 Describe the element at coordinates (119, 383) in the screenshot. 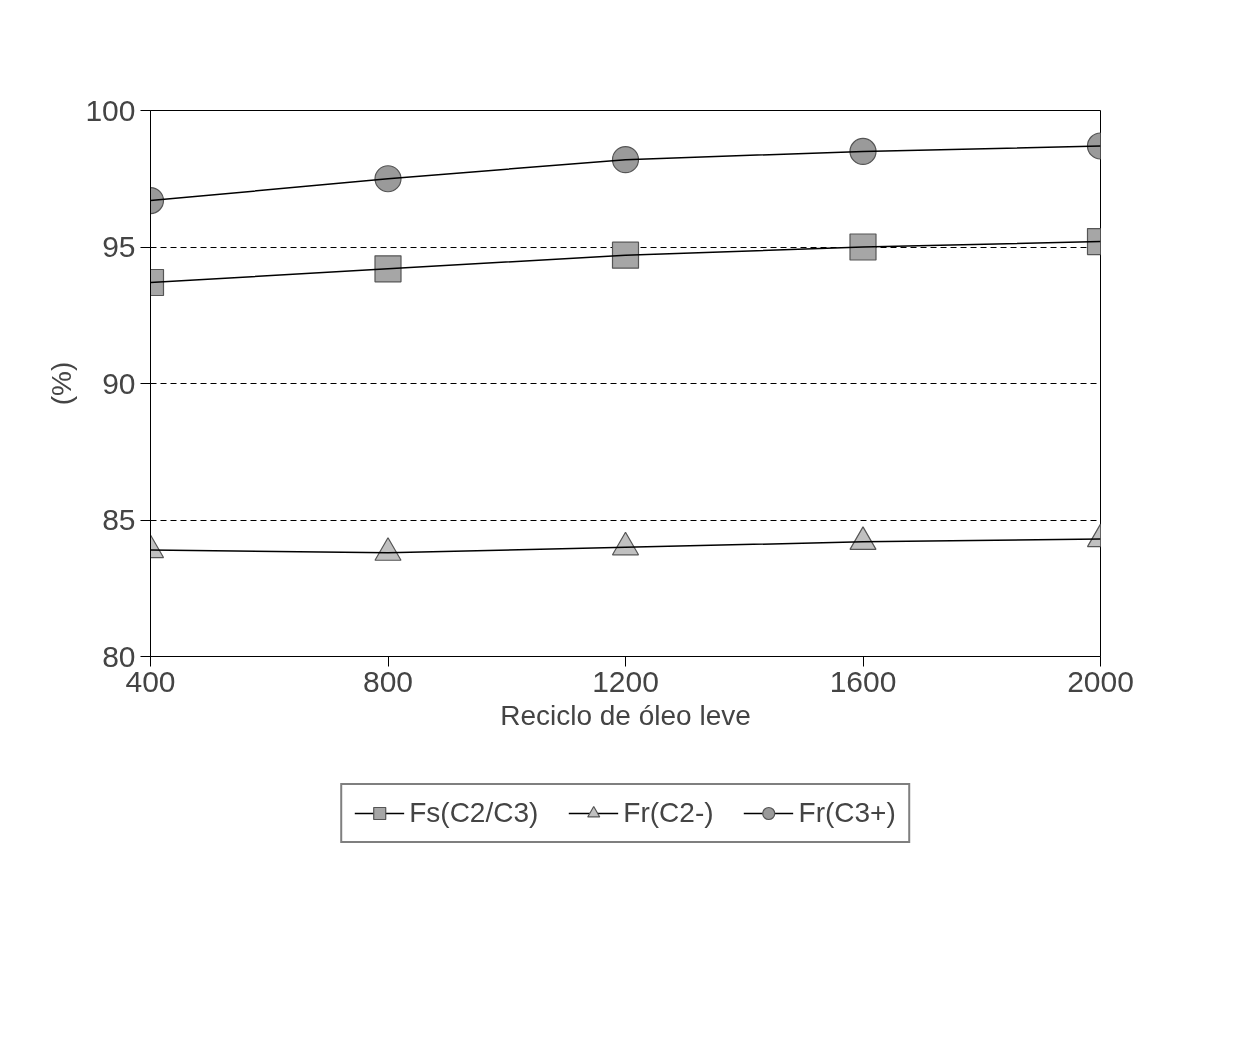

I see `y-tick-label: 90` at that location.